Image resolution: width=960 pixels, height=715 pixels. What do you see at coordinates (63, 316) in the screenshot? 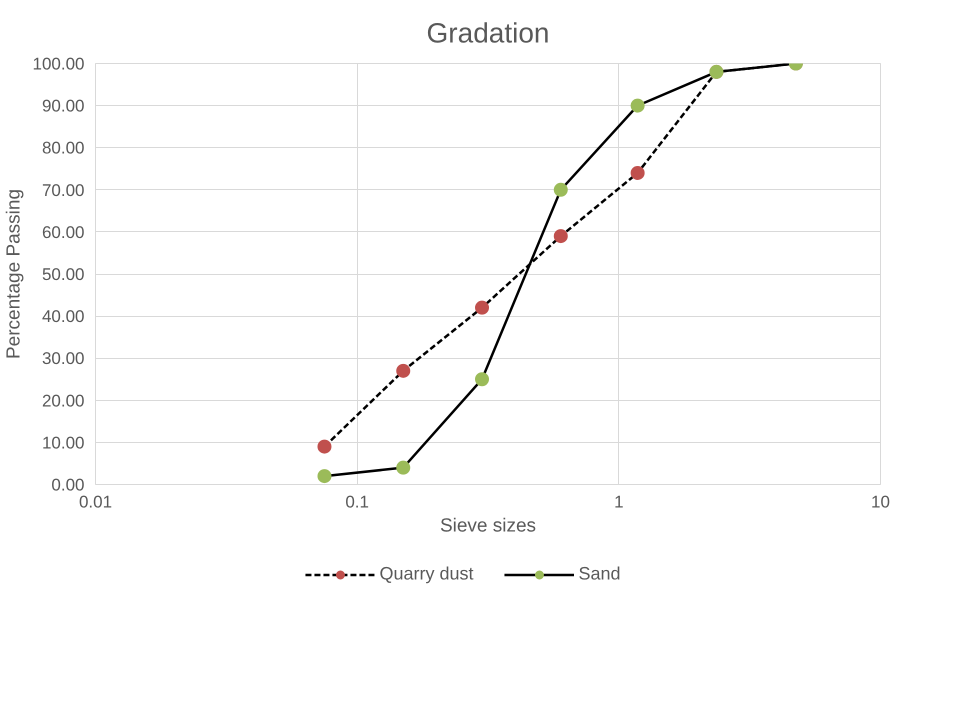
I see `y-tick-label: 40.00` at bounding box center [63, 316].